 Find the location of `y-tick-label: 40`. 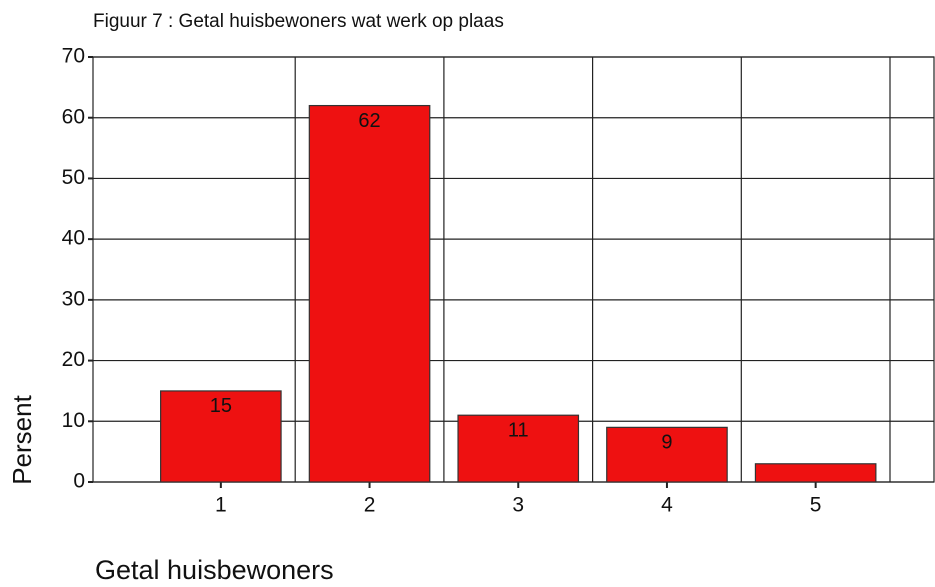

y-tick-label: 40 is located at coordinates (73, 238).